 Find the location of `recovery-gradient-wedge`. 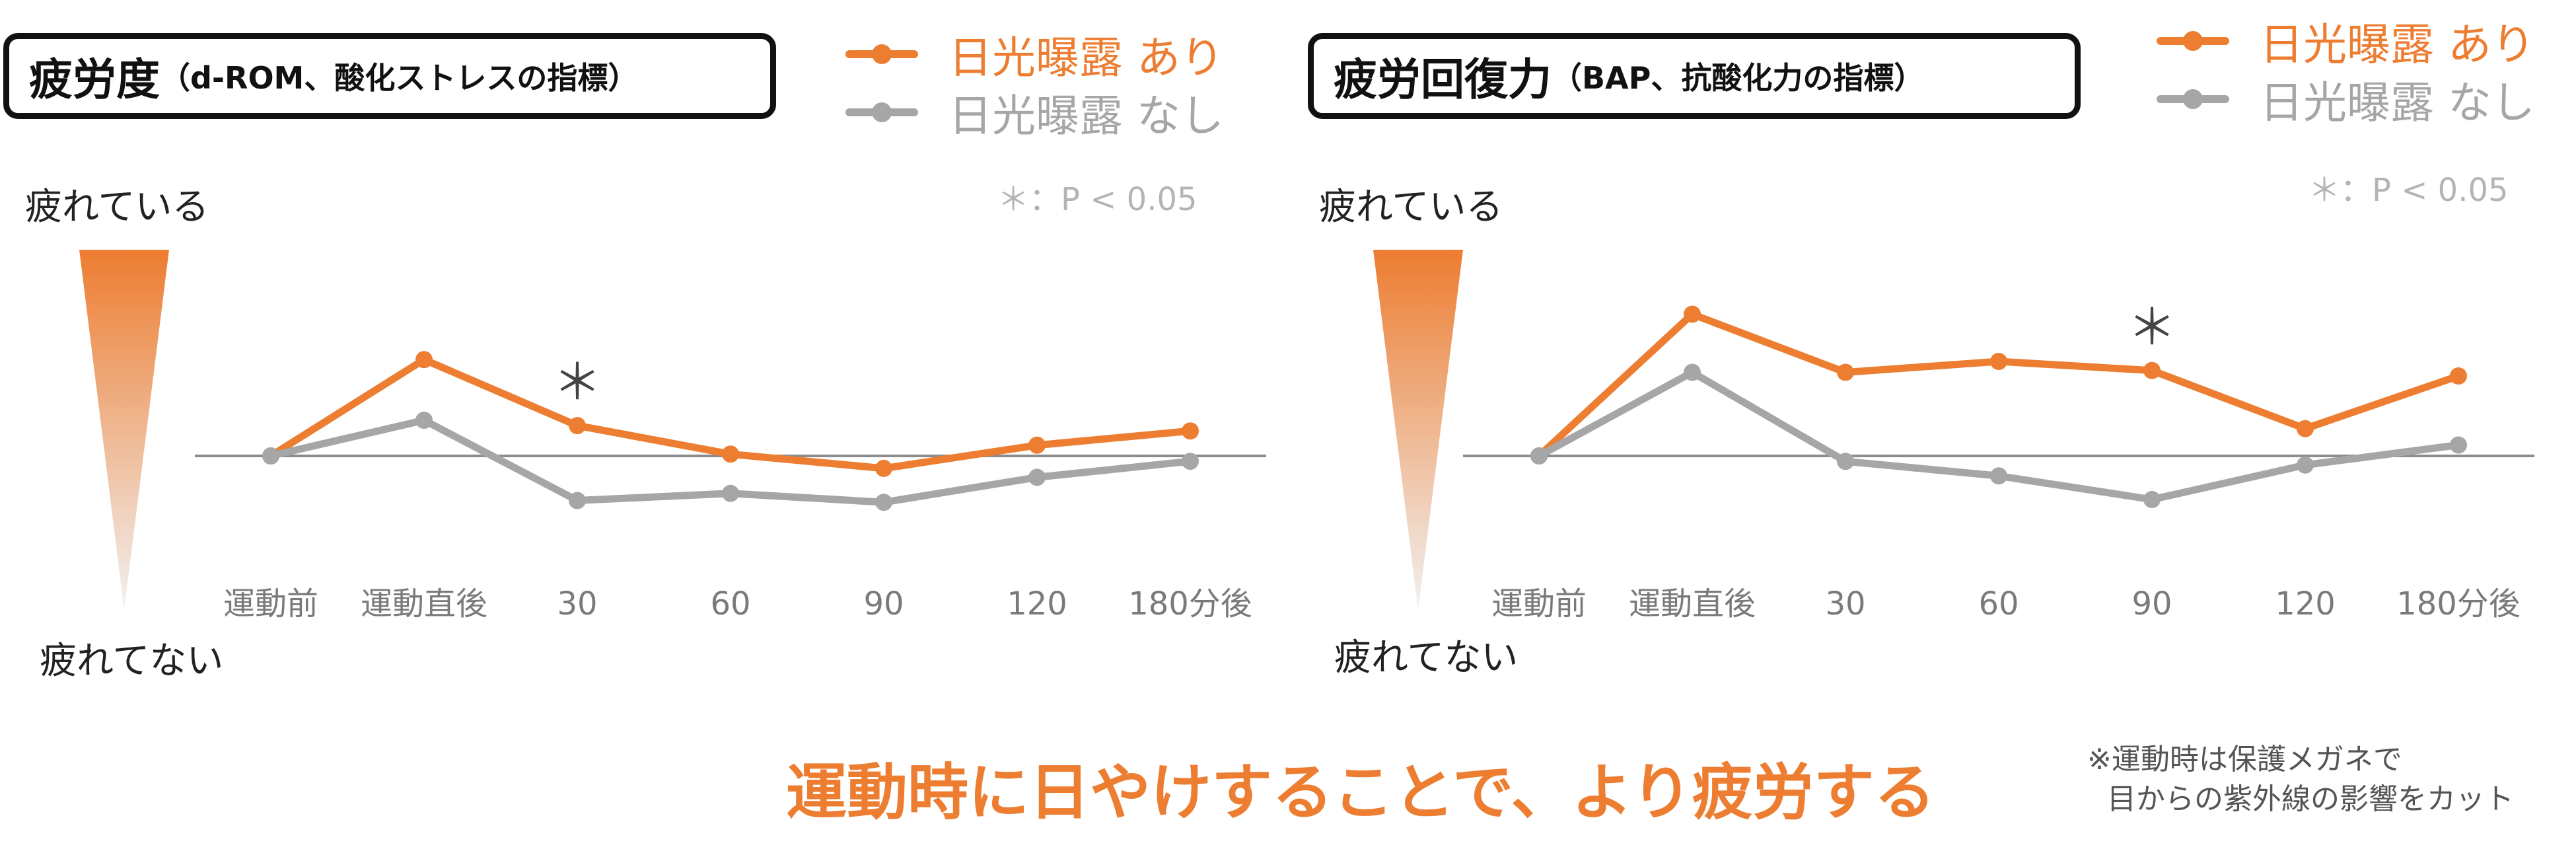

recovery-gradient-wedge is located at coordinates (1418, 430).